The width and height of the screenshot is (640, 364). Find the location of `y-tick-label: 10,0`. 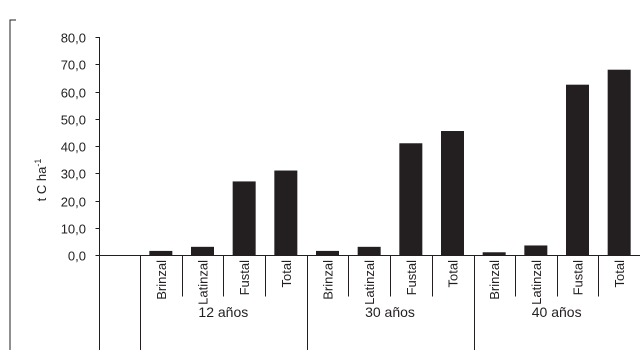

y-tick-label: 10,0 is located at coordinates (73, 229).